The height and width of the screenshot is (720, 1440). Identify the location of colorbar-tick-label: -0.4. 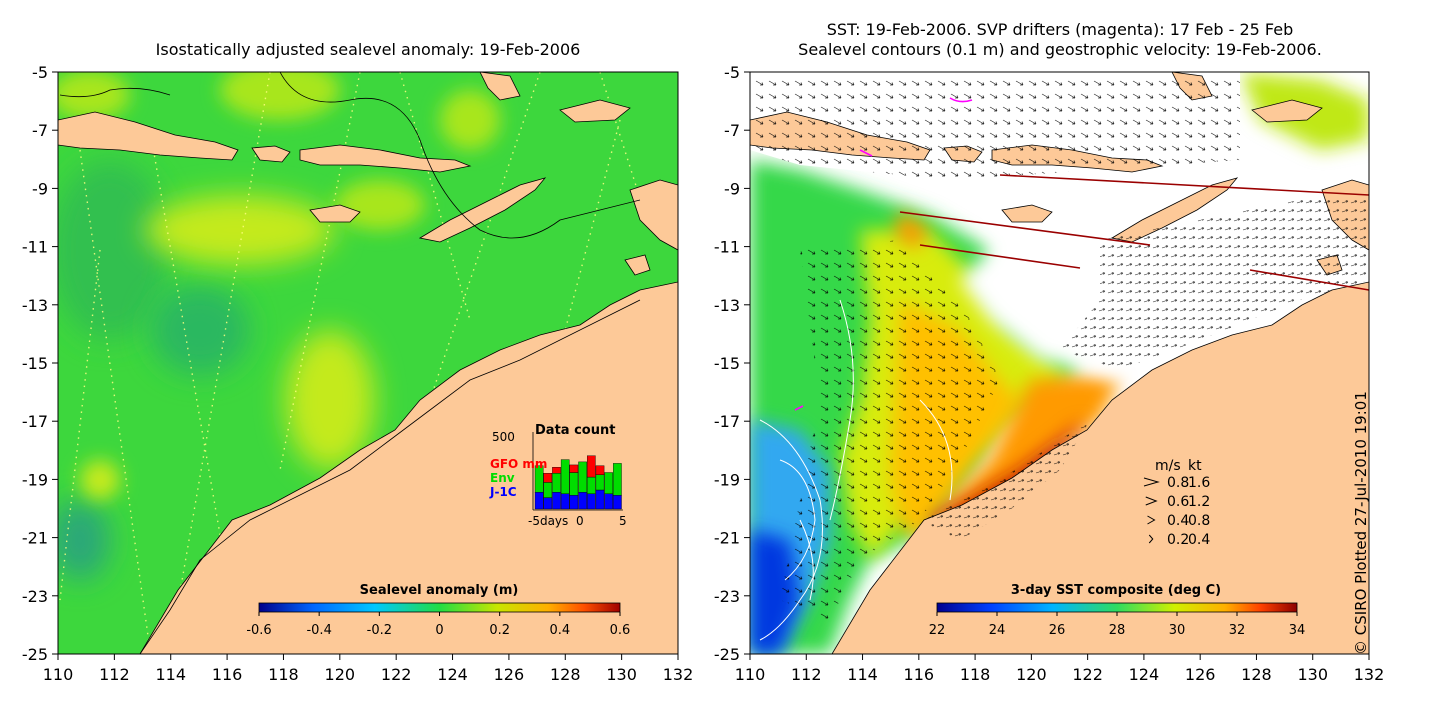
(318, 630).